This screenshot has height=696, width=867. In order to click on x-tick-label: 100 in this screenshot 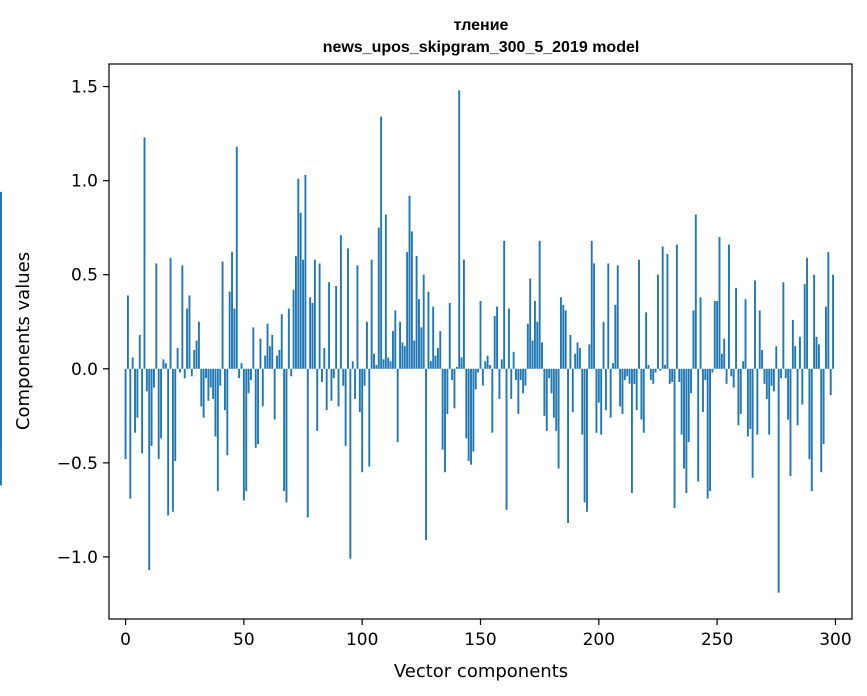, I will do `click(362, 640)`.